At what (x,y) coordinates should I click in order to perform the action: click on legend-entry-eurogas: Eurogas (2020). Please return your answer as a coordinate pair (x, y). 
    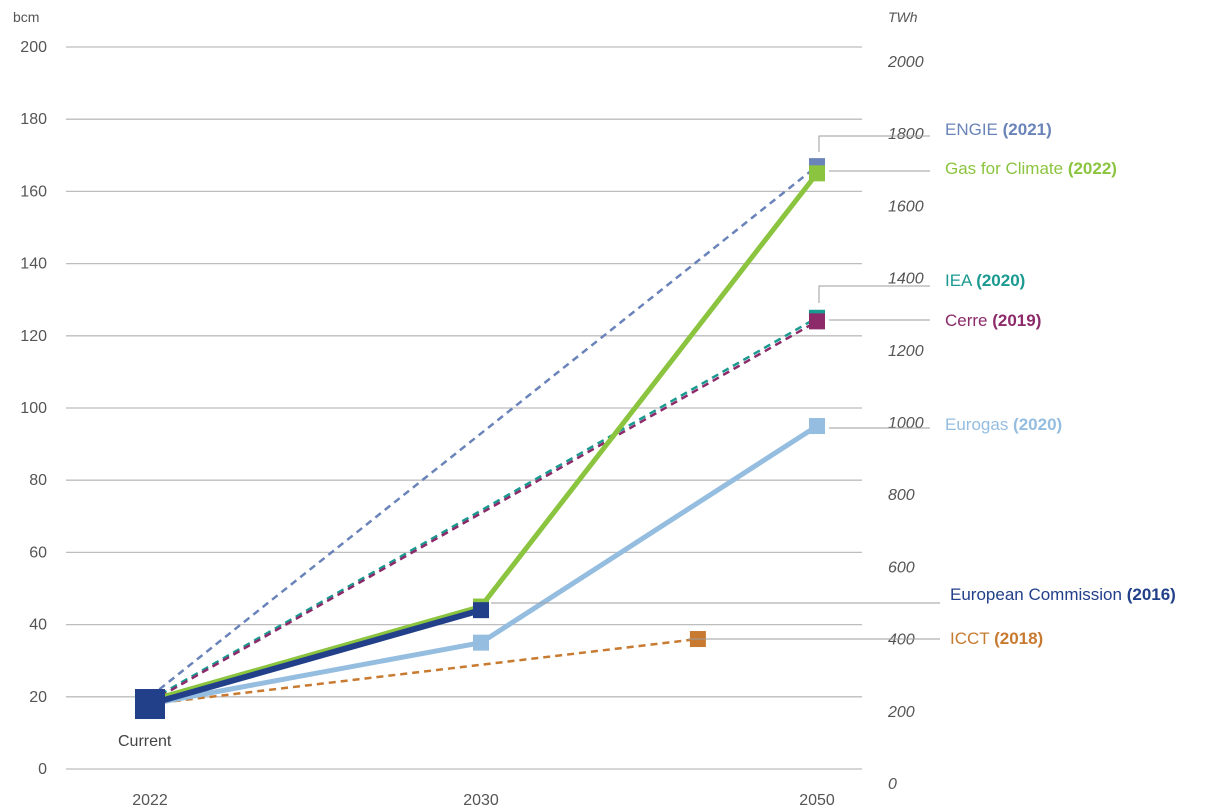
    Looking at the image, I should click on (1003, 424).